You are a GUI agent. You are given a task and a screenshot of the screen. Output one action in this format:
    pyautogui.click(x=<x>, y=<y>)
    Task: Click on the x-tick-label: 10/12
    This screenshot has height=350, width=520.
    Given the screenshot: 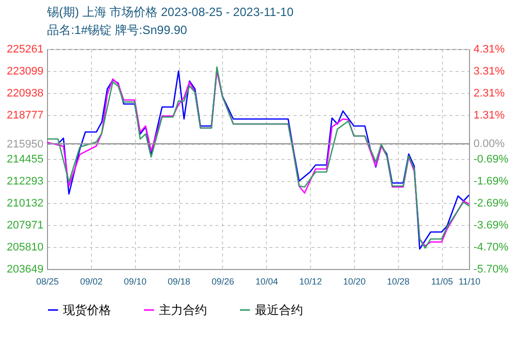 What is the action you would take?
    pyautogui.click(x=310, y=281)
    